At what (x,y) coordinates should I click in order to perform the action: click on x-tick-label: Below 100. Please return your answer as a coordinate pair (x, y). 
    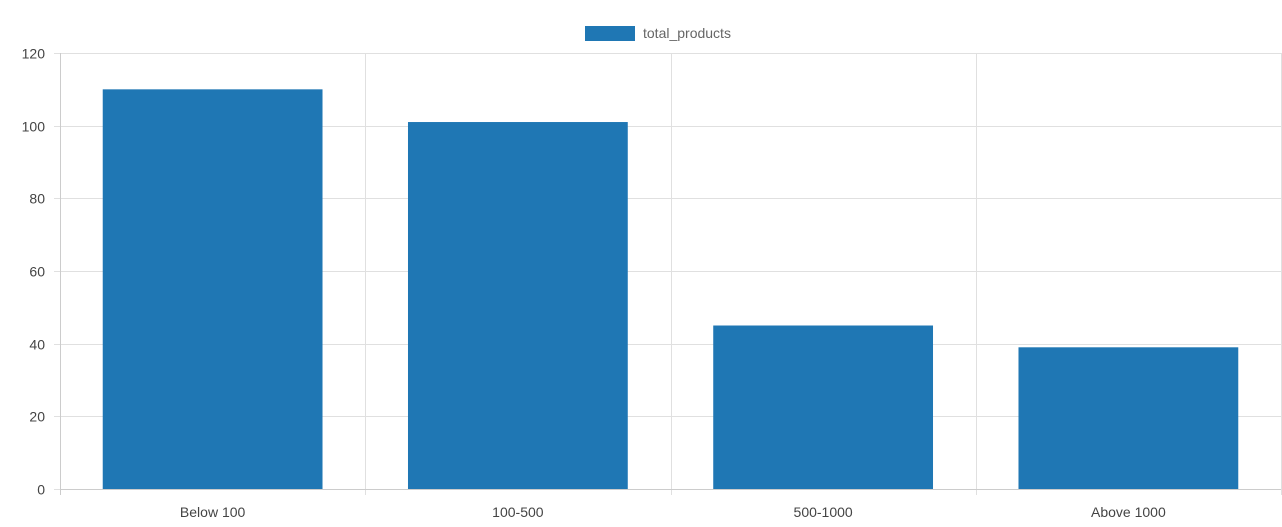
    Looking at the image, I should click on (213, 512).